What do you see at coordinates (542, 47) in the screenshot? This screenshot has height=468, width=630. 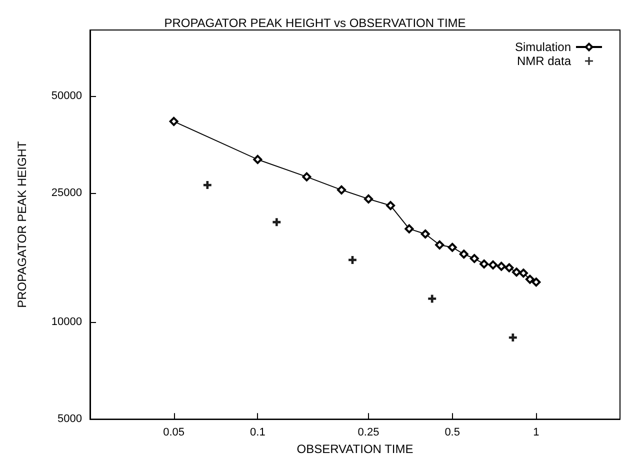 I see `legend-label: Simulation` at bounding box center [542, 47].